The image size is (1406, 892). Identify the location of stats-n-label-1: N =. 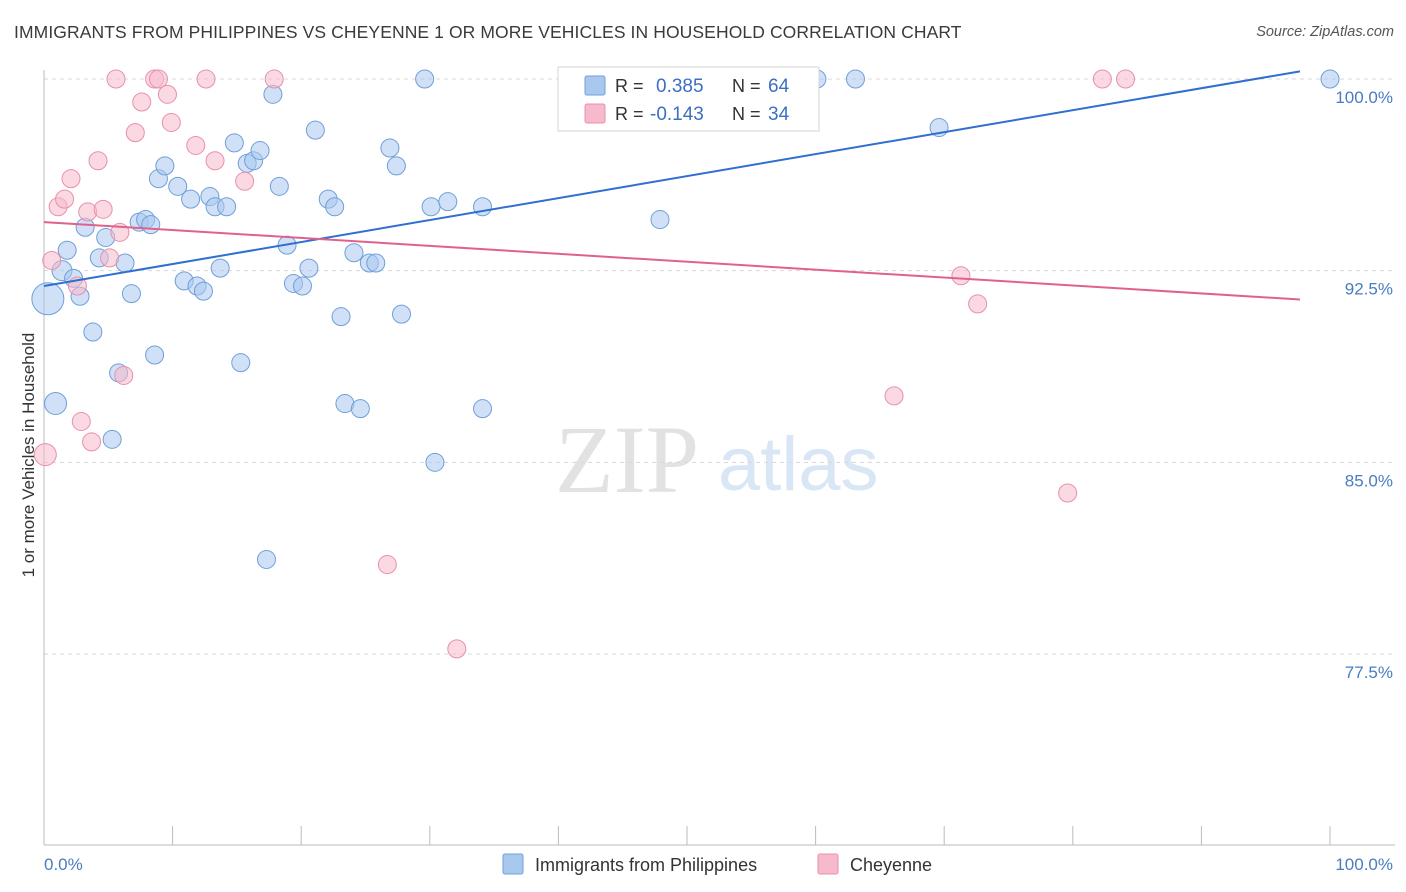
(746, 86).